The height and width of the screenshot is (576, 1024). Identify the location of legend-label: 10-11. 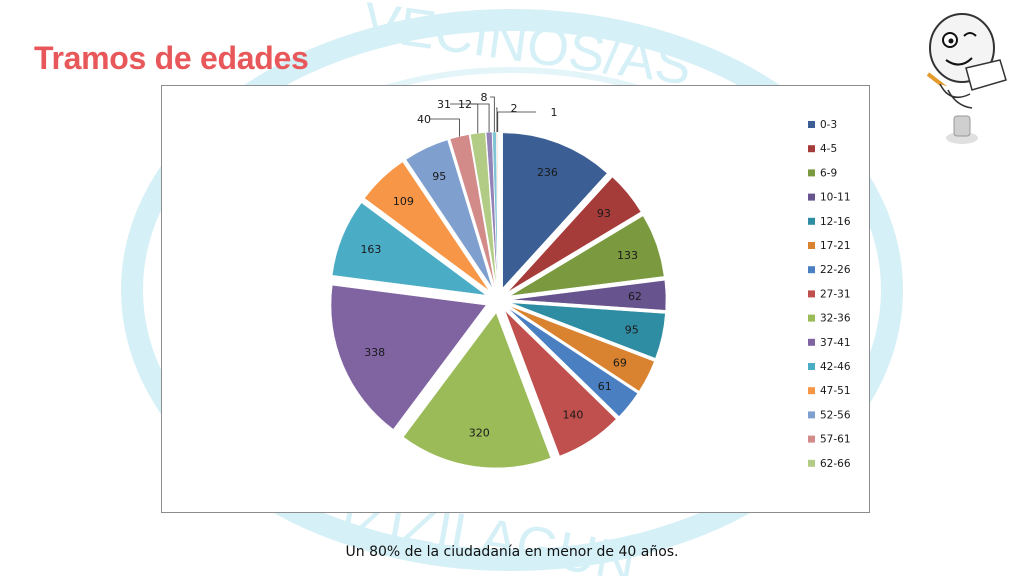
(835, 198).